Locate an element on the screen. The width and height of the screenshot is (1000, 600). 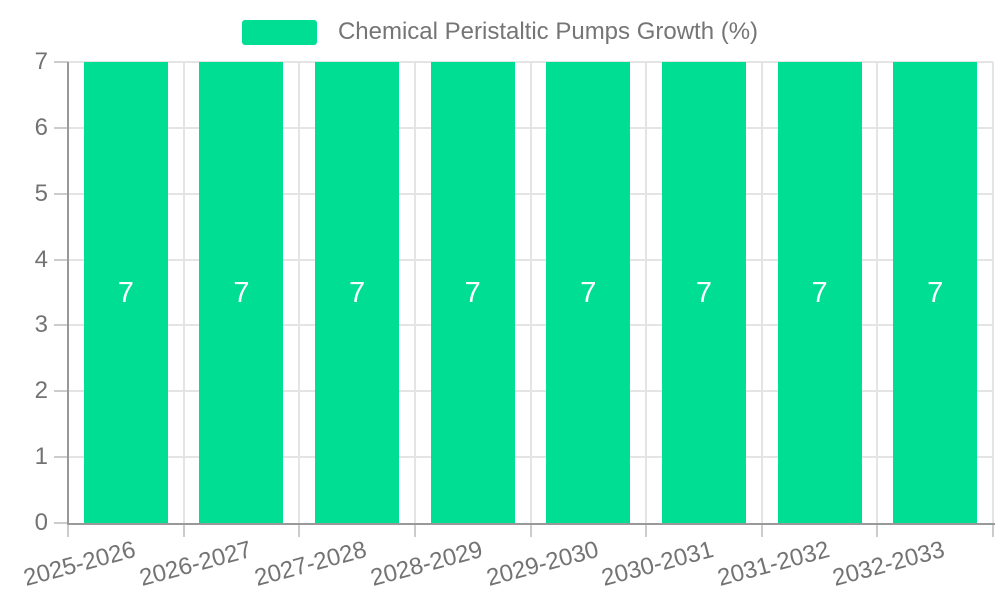
y-axis-tick-label: 5 is located at coordinates (41, 193).